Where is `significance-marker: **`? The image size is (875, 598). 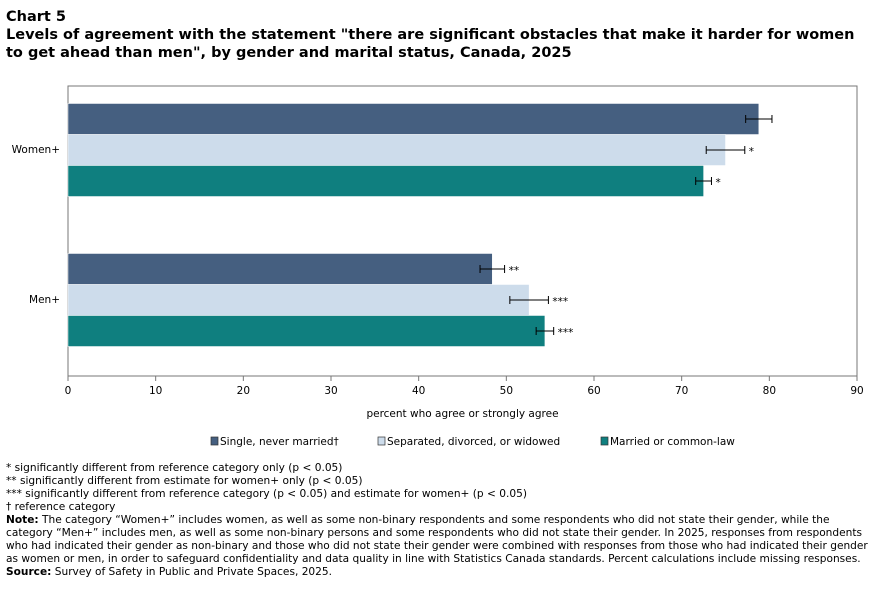 significance-marker: ** is located at coordinates (514, 271).